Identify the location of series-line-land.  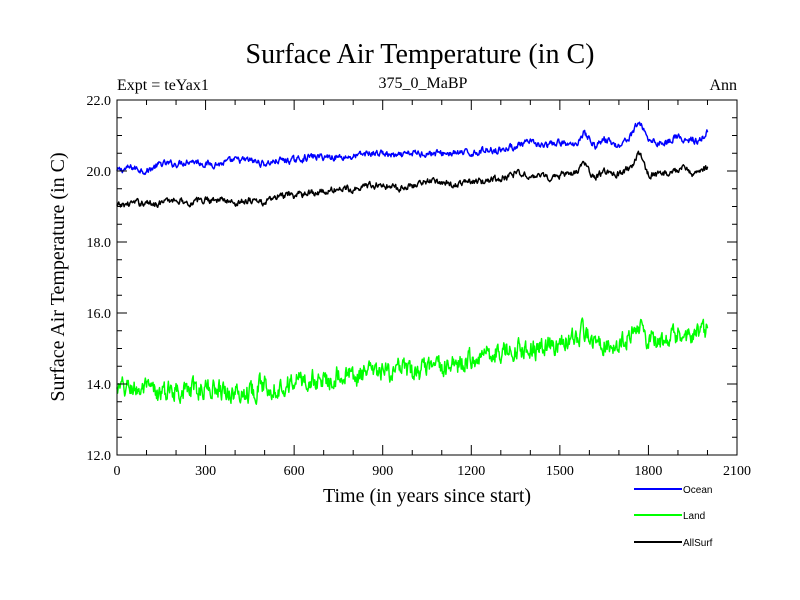
(412, 361).